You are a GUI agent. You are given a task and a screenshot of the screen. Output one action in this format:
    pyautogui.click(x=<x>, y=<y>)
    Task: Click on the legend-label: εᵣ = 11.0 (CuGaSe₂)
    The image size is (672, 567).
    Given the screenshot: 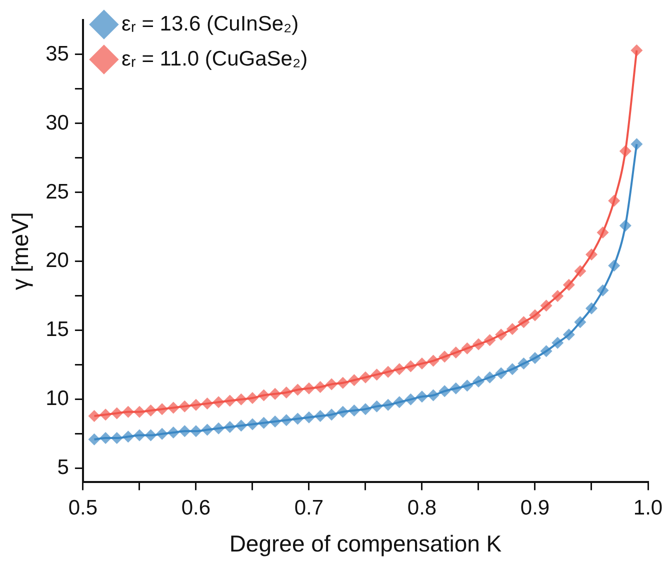 What is the action you would take?
    pyautogui.click(x=214, y=58)
    